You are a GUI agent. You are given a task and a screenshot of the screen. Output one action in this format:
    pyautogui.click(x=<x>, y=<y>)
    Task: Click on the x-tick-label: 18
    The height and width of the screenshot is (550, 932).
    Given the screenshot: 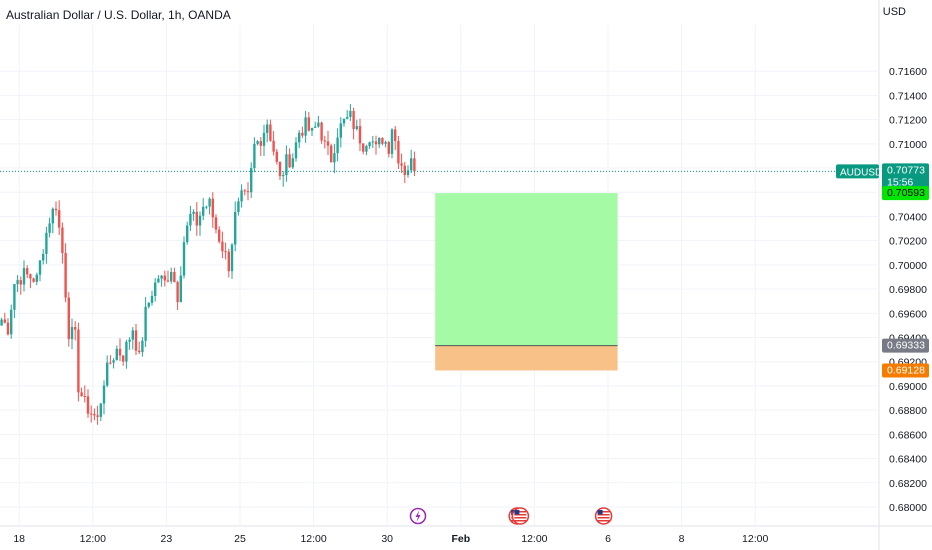 What is the action you would take?
    pyautogui.click(x=19, y=539)
    